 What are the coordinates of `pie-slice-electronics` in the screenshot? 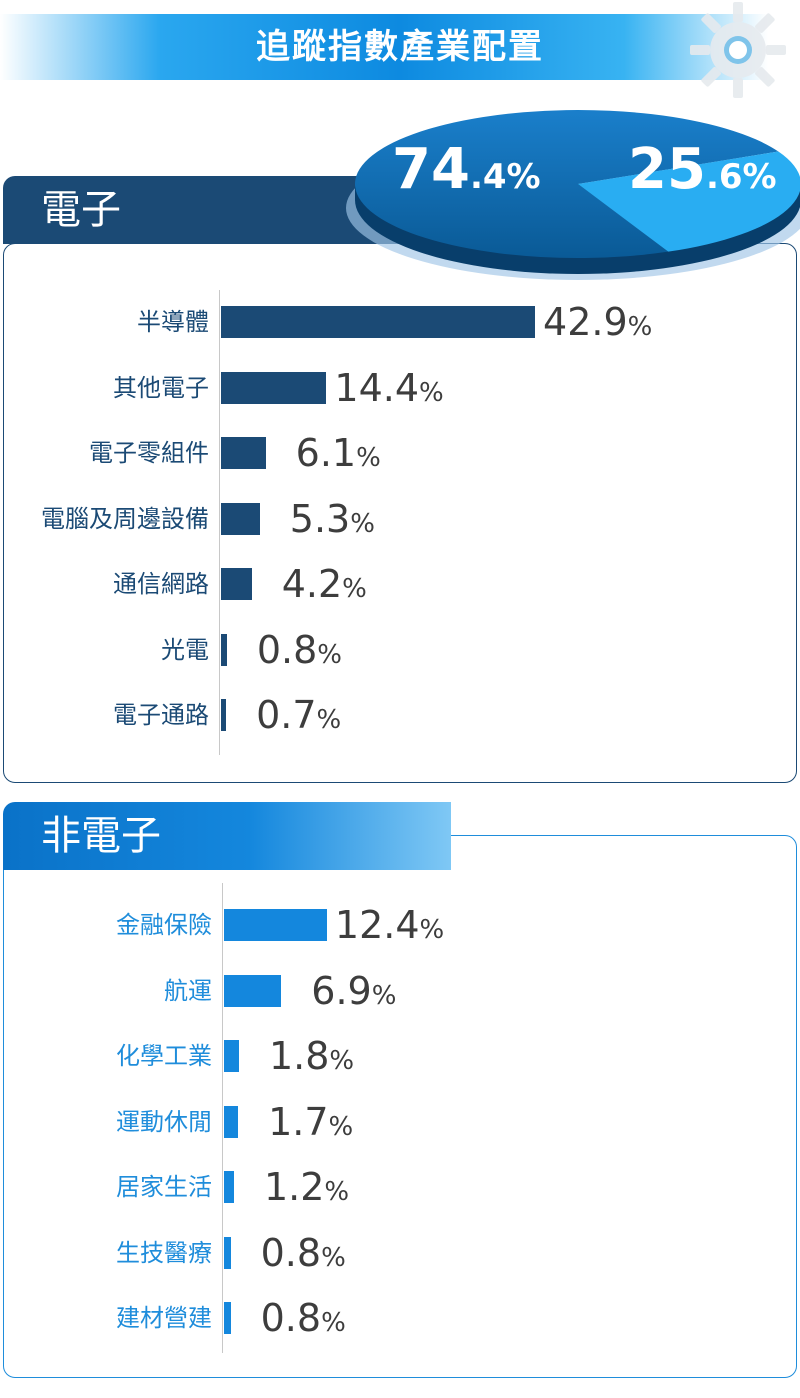 It's located at (567, 184).